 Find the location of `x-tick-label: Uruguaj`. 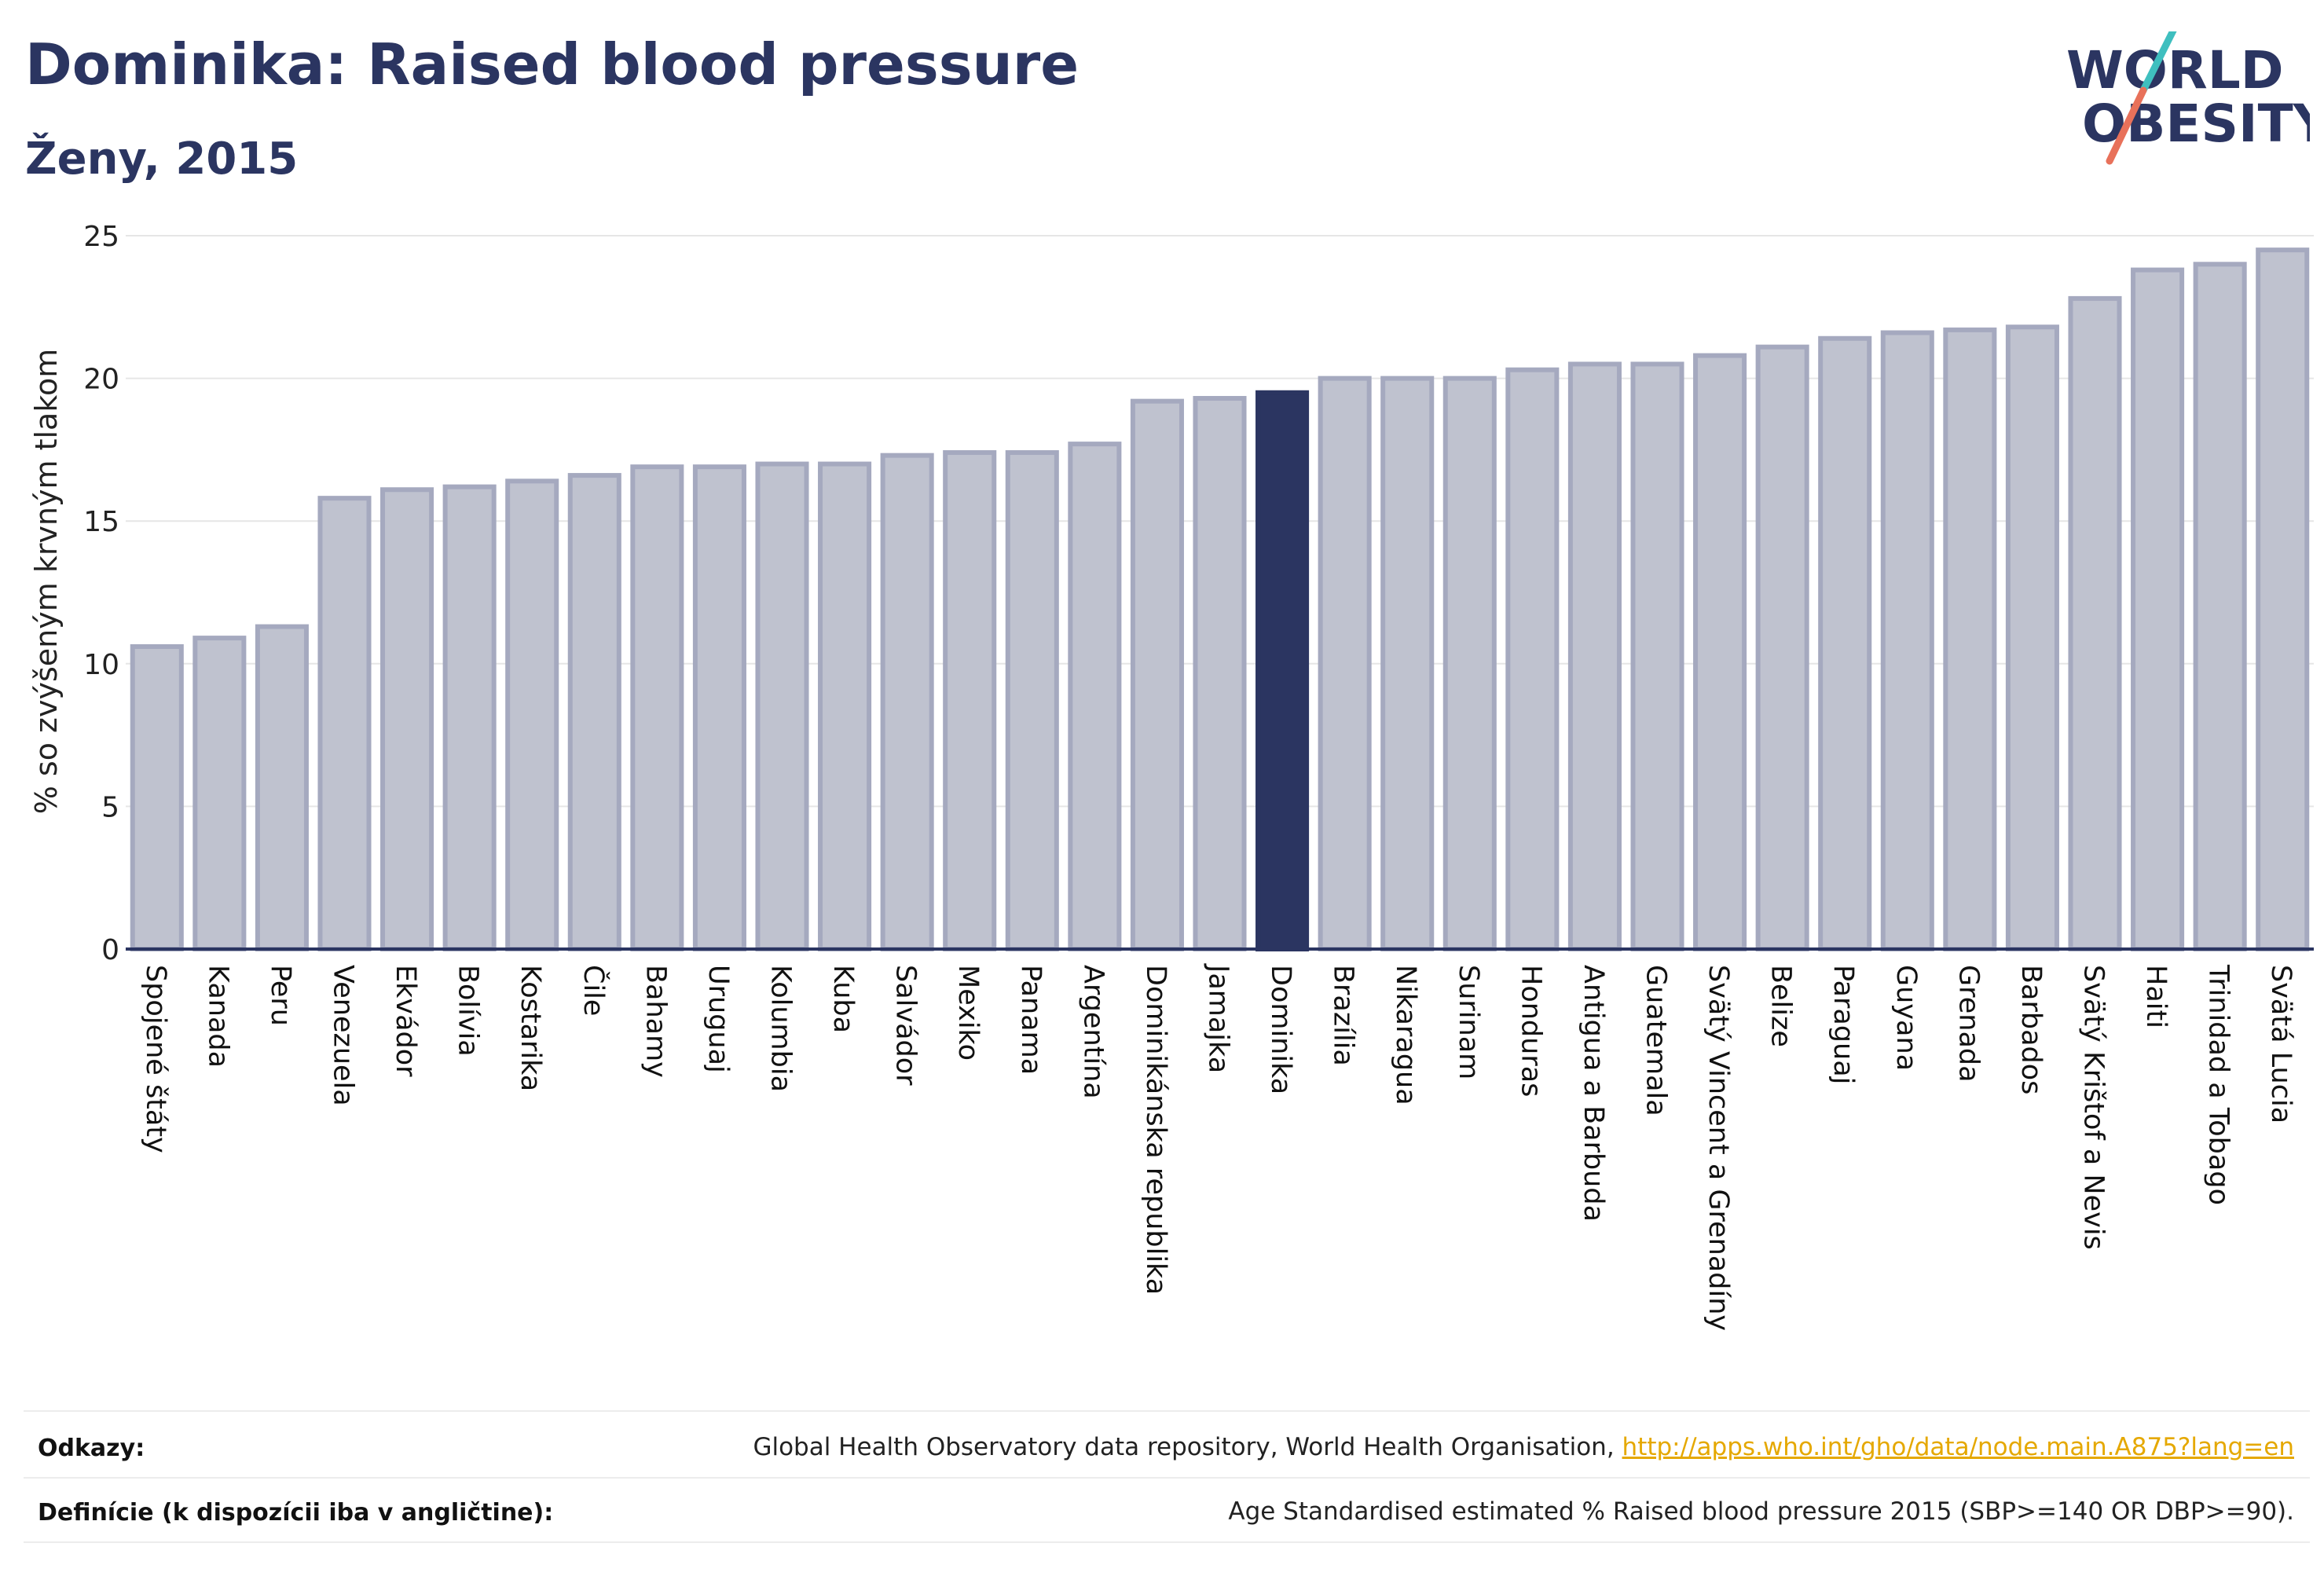

x-tick-label: Uruguaj is located at coordinates (718, 1019).